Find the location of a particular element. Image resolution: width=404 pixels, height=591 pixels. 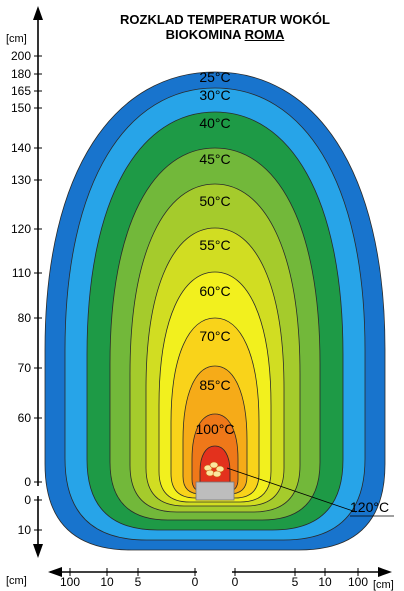

y-axis-tick-label: 70 is located at coordinates (25, 368).